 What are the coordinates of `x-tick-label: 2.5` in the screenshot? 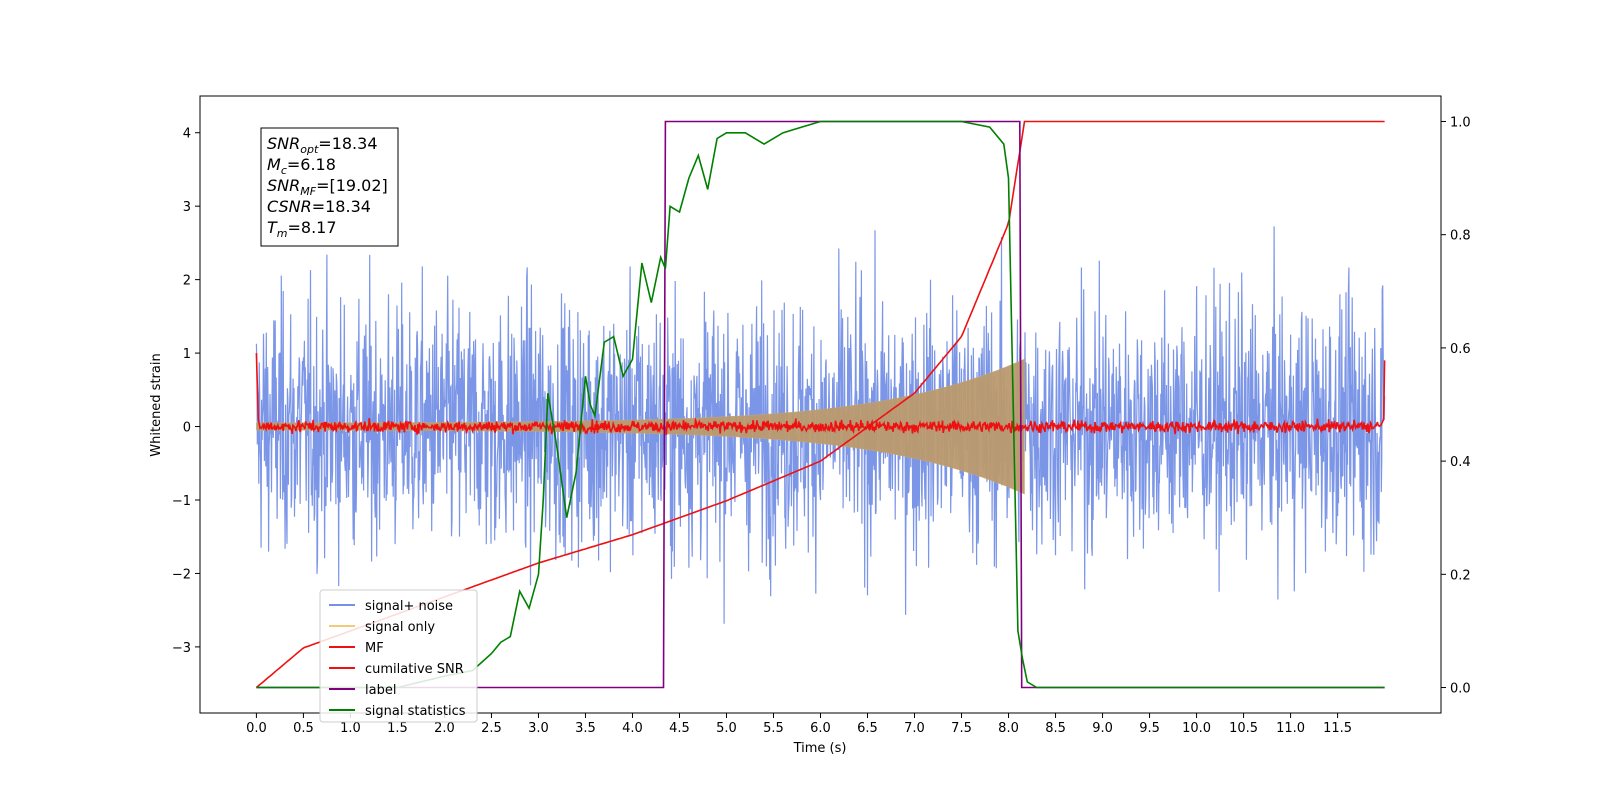 It's located at (491, 728).